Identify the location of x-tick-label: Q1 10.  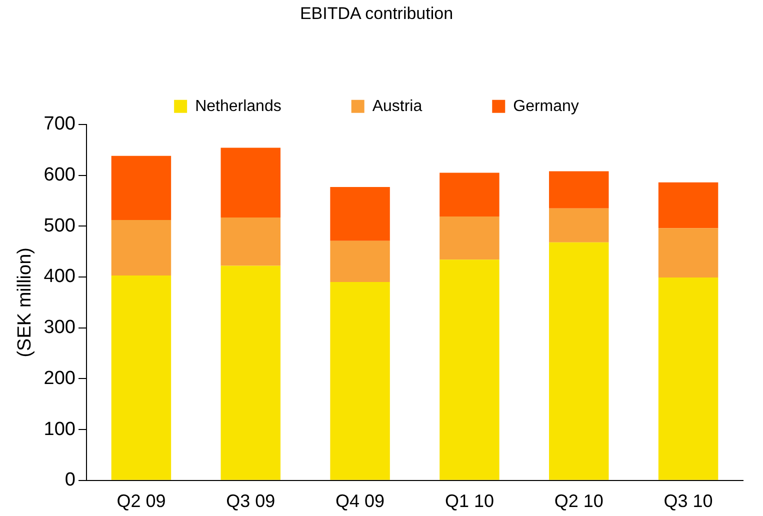
(469, 501).